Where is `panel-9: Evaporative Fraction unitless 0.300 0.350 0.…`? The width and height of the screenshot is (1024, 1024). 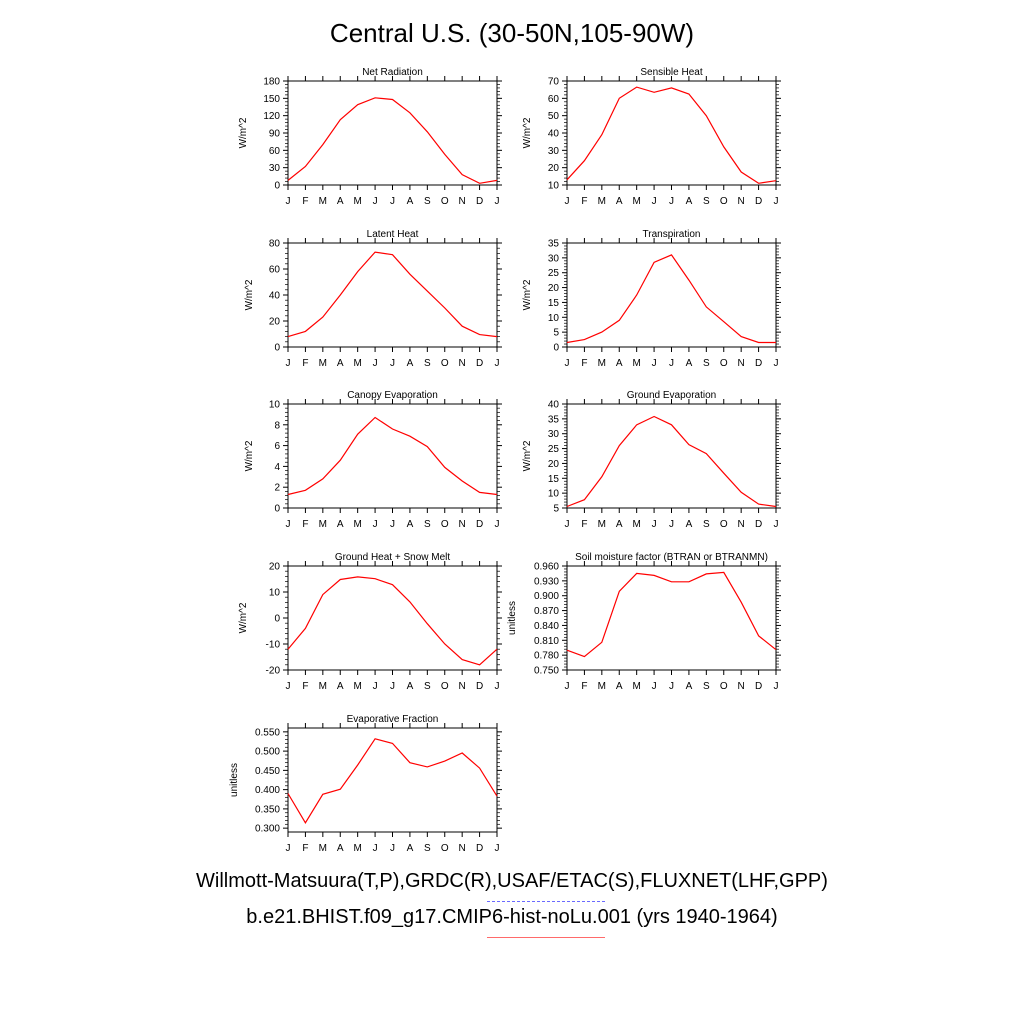 panel-9: Evaporative Fraction unitless 0.300 0.350 0.… is located at coordinates (365, 784).